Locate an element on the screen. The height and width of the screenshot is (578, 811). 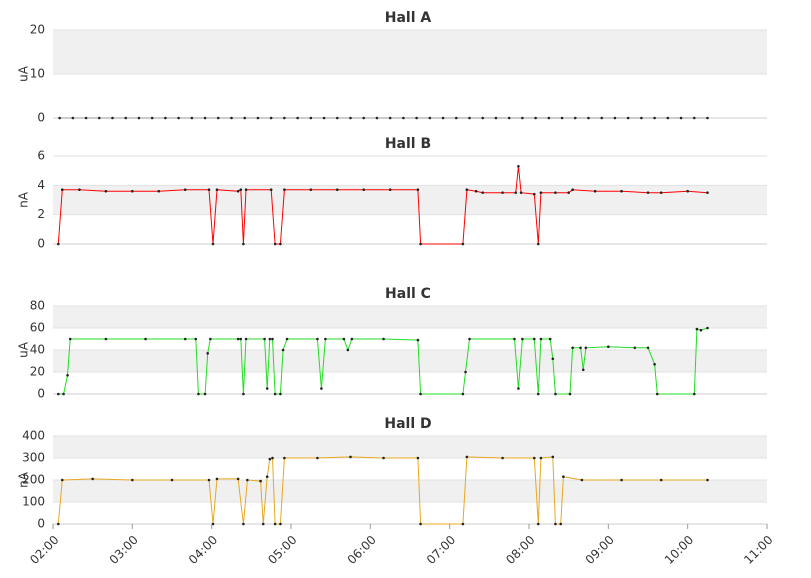
y-tick-label: 80 is located at coordinates (37, 306).